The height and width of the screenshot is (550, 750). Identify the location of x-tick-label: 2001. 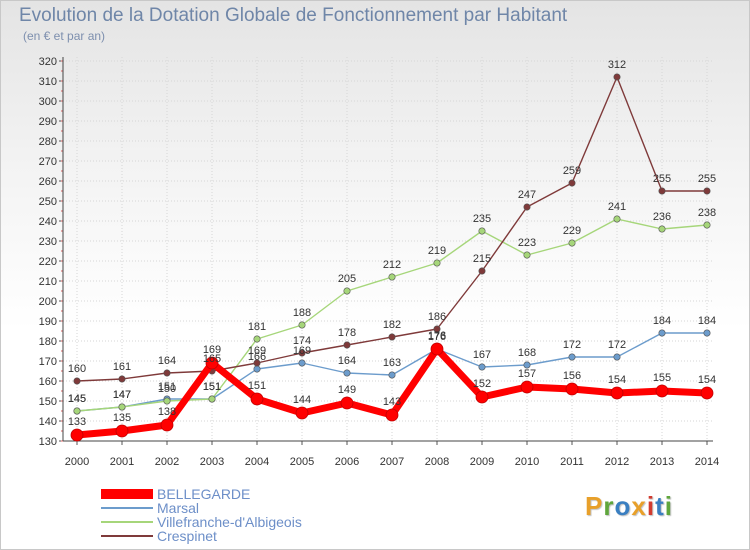
(122, 462).